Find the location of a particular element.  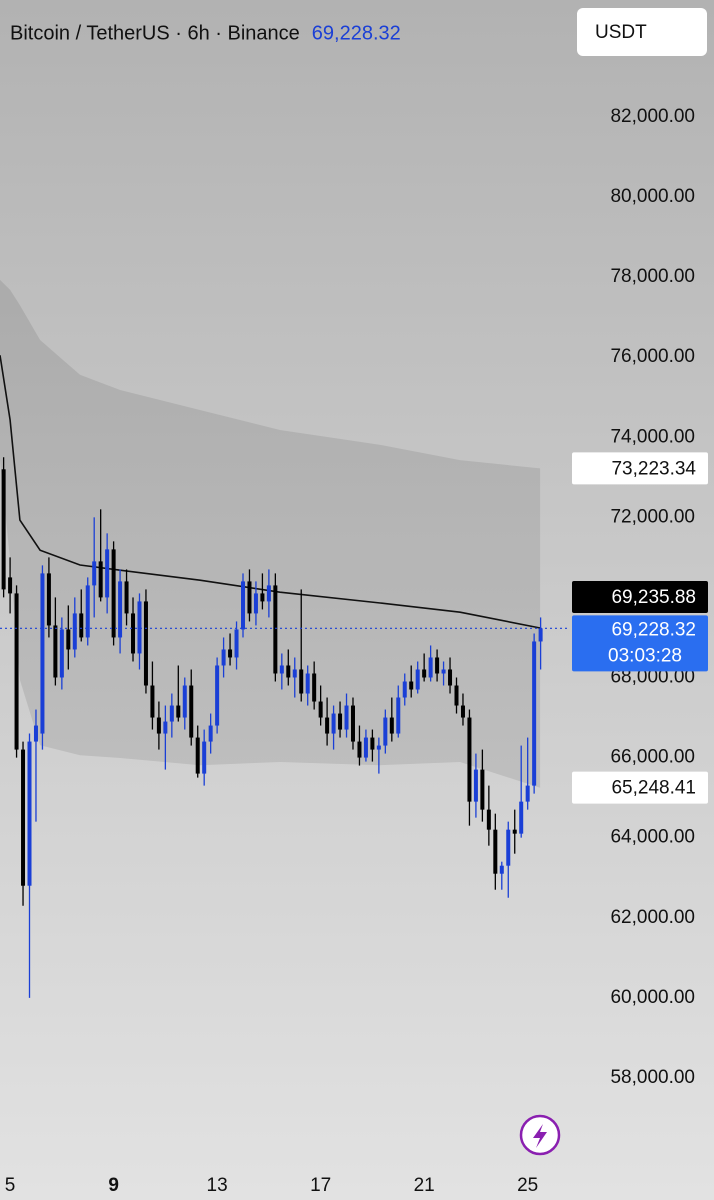

lower-label-box is located at coordinates (640, 787).